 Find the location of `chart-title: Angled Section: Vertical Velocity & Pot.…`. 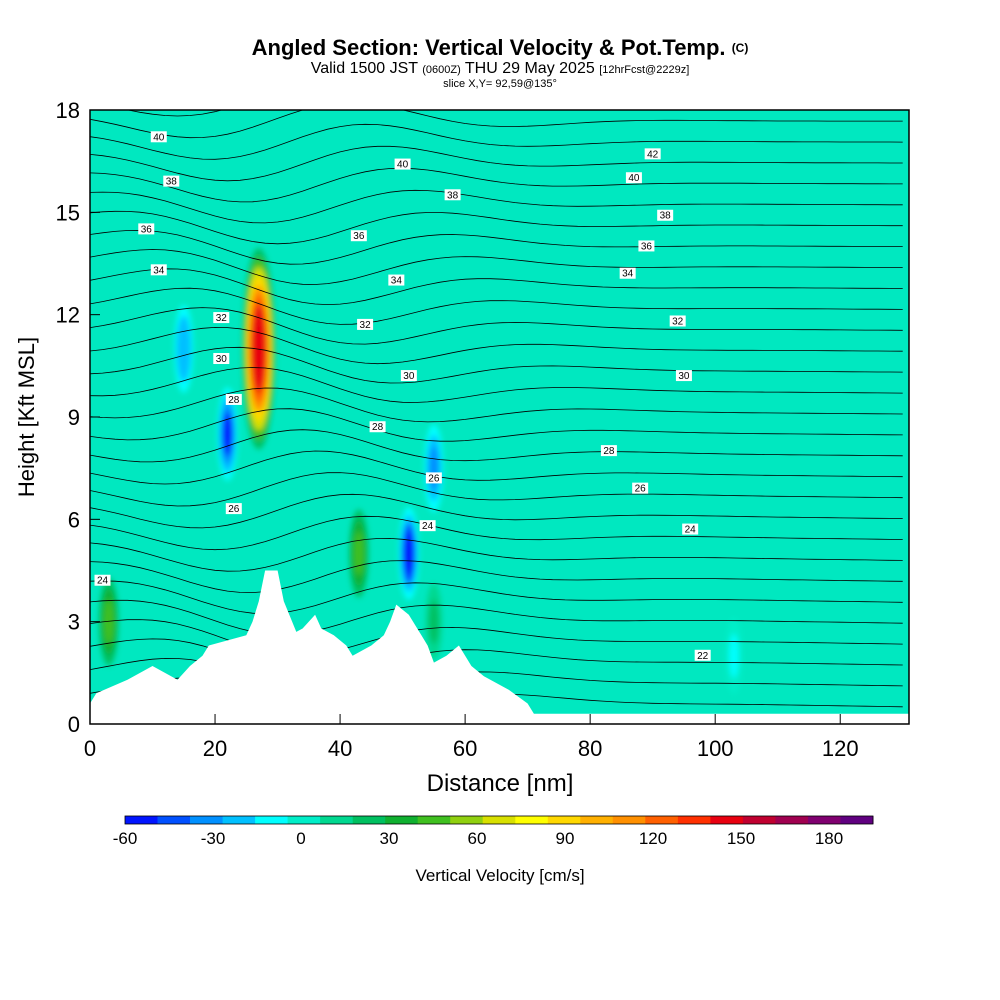

chart-title: Angled Section: Vertical Velocity & Pot.… is located at coordinates (500, 48).